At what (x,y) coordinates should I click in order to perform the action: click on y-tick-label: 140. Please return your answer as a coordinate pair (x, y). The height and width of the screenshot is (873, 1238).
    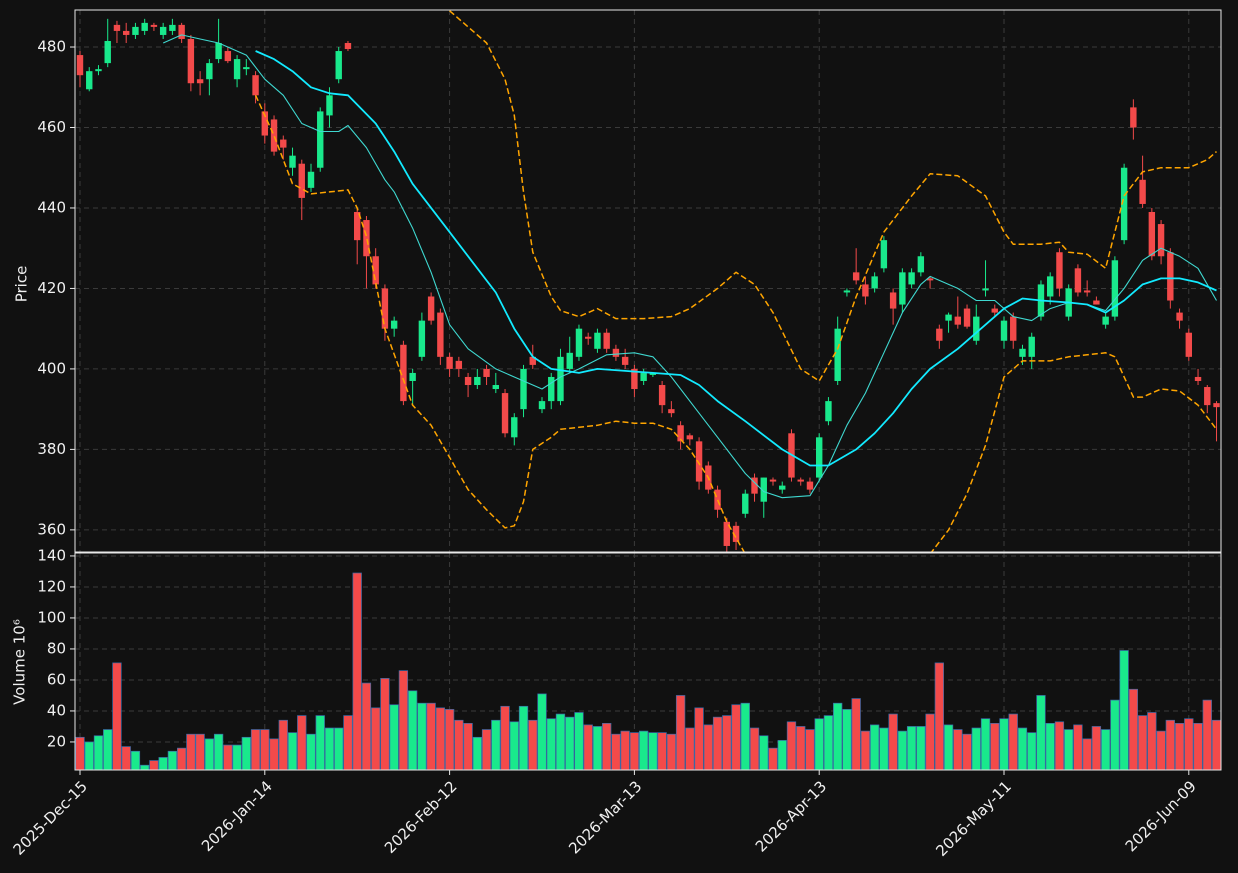
    Looking at the image, I should click on (51, 555).